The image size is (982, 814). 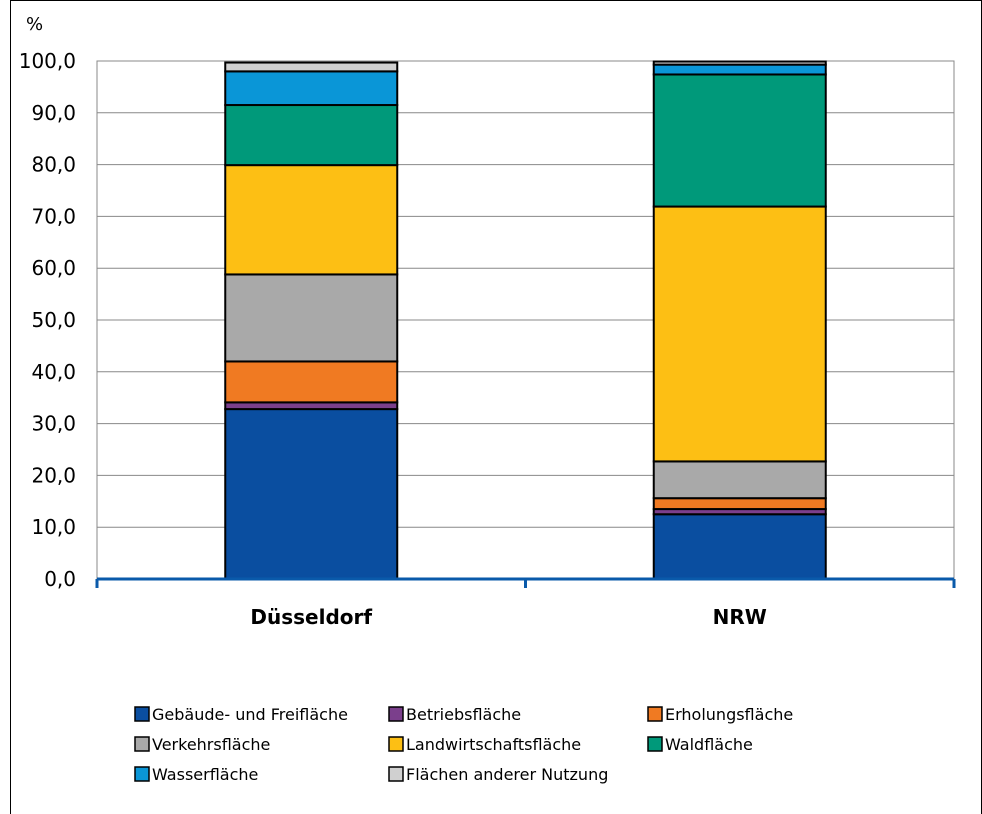 What do you see at coordinates (463, 714) in the screenshot?
I see `legend-label: Betriebsfläche` at bounding box center [463, 714].